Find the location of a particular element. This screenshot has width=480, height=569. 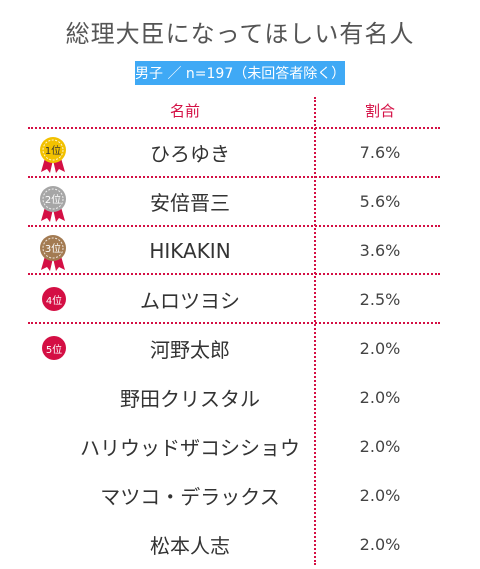

sample-size-label: 男子 ／ n=197（未回答者除く） is located at coordinates (240, 73).